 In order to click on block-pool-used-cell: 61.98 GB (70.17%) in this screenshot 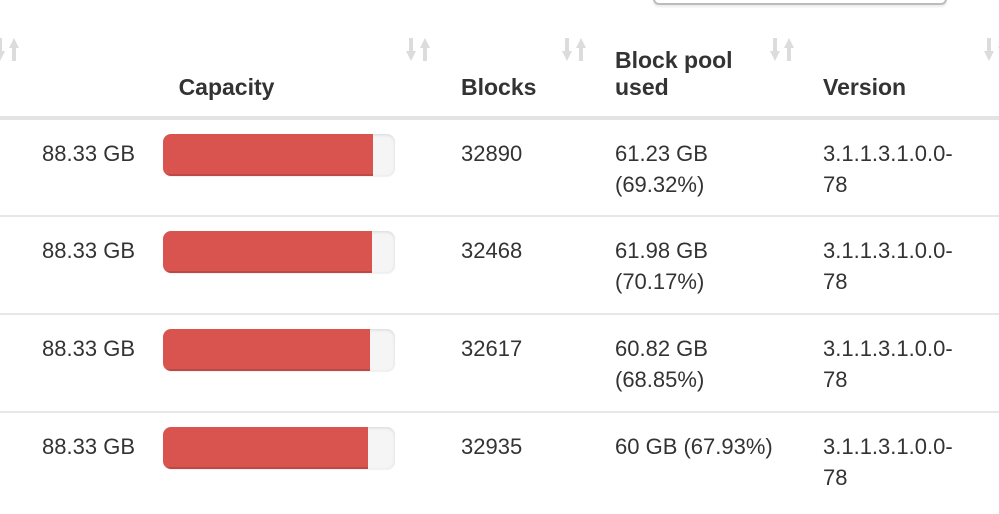, I will do `click(705, 264)`.